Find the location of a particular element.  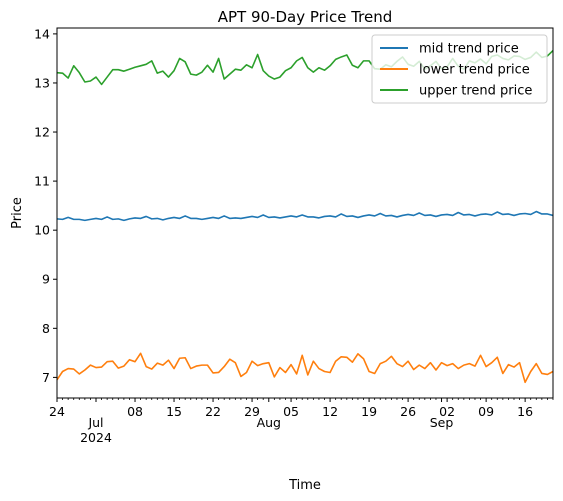

y-tick-label: 13 is located at coordinates (42, 82).